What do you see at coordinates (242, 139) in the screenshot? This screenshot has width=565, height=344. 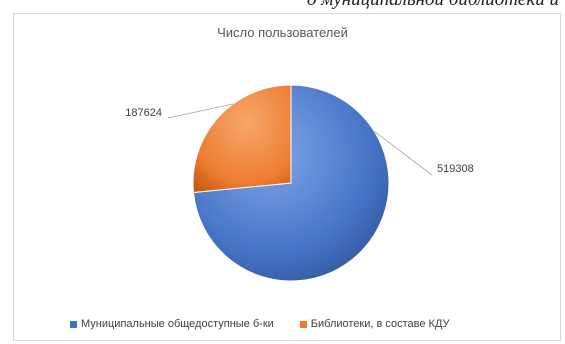 I see `pie-slice-kdu` at bounding box center [242, 139].